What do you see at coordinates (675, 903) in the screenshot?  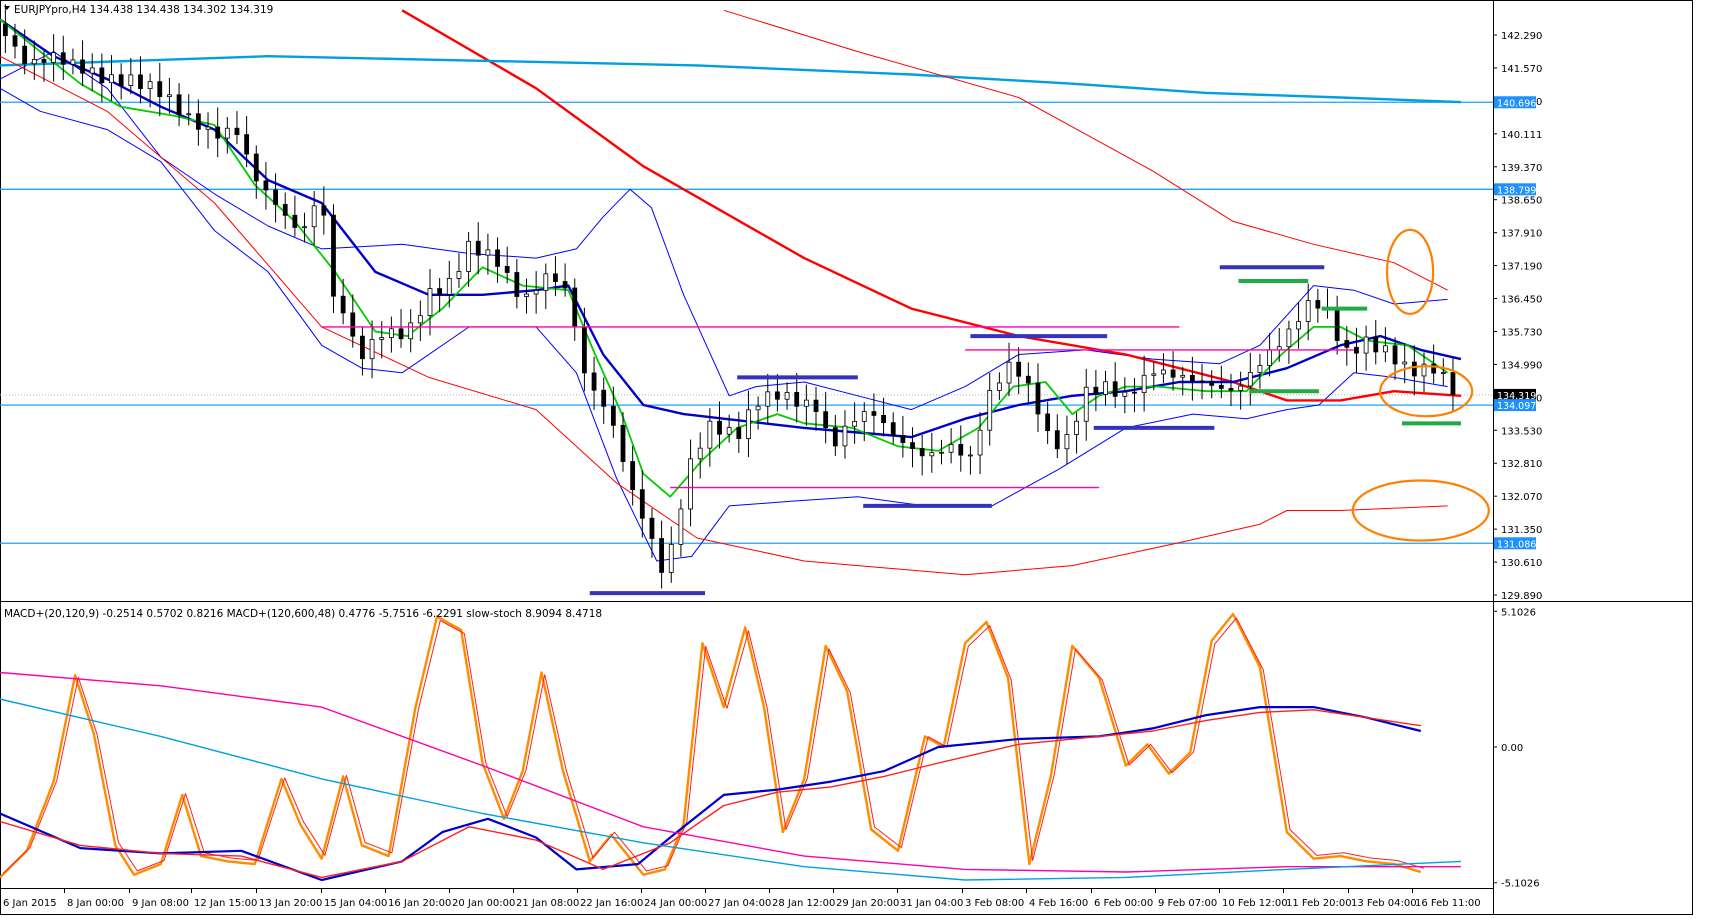 I see `x-tick-label: 24 Jan 00:00` at bounding box center [675, 903].